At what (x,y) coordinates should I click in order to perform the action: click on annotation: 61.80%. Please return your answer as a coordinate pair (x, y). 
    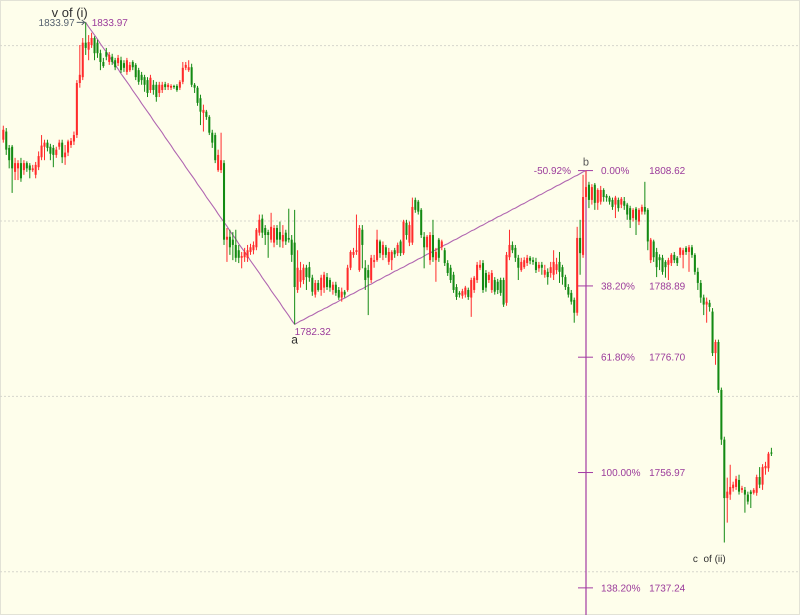
    Looking at the image, I should click on (618, 358).